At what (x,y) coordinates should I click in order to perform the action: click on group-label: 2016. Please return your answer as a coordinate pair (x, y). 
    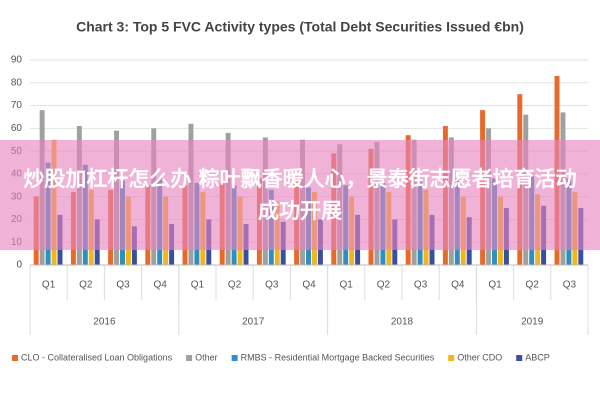
    Looking at the image, I should click on (104, 322).